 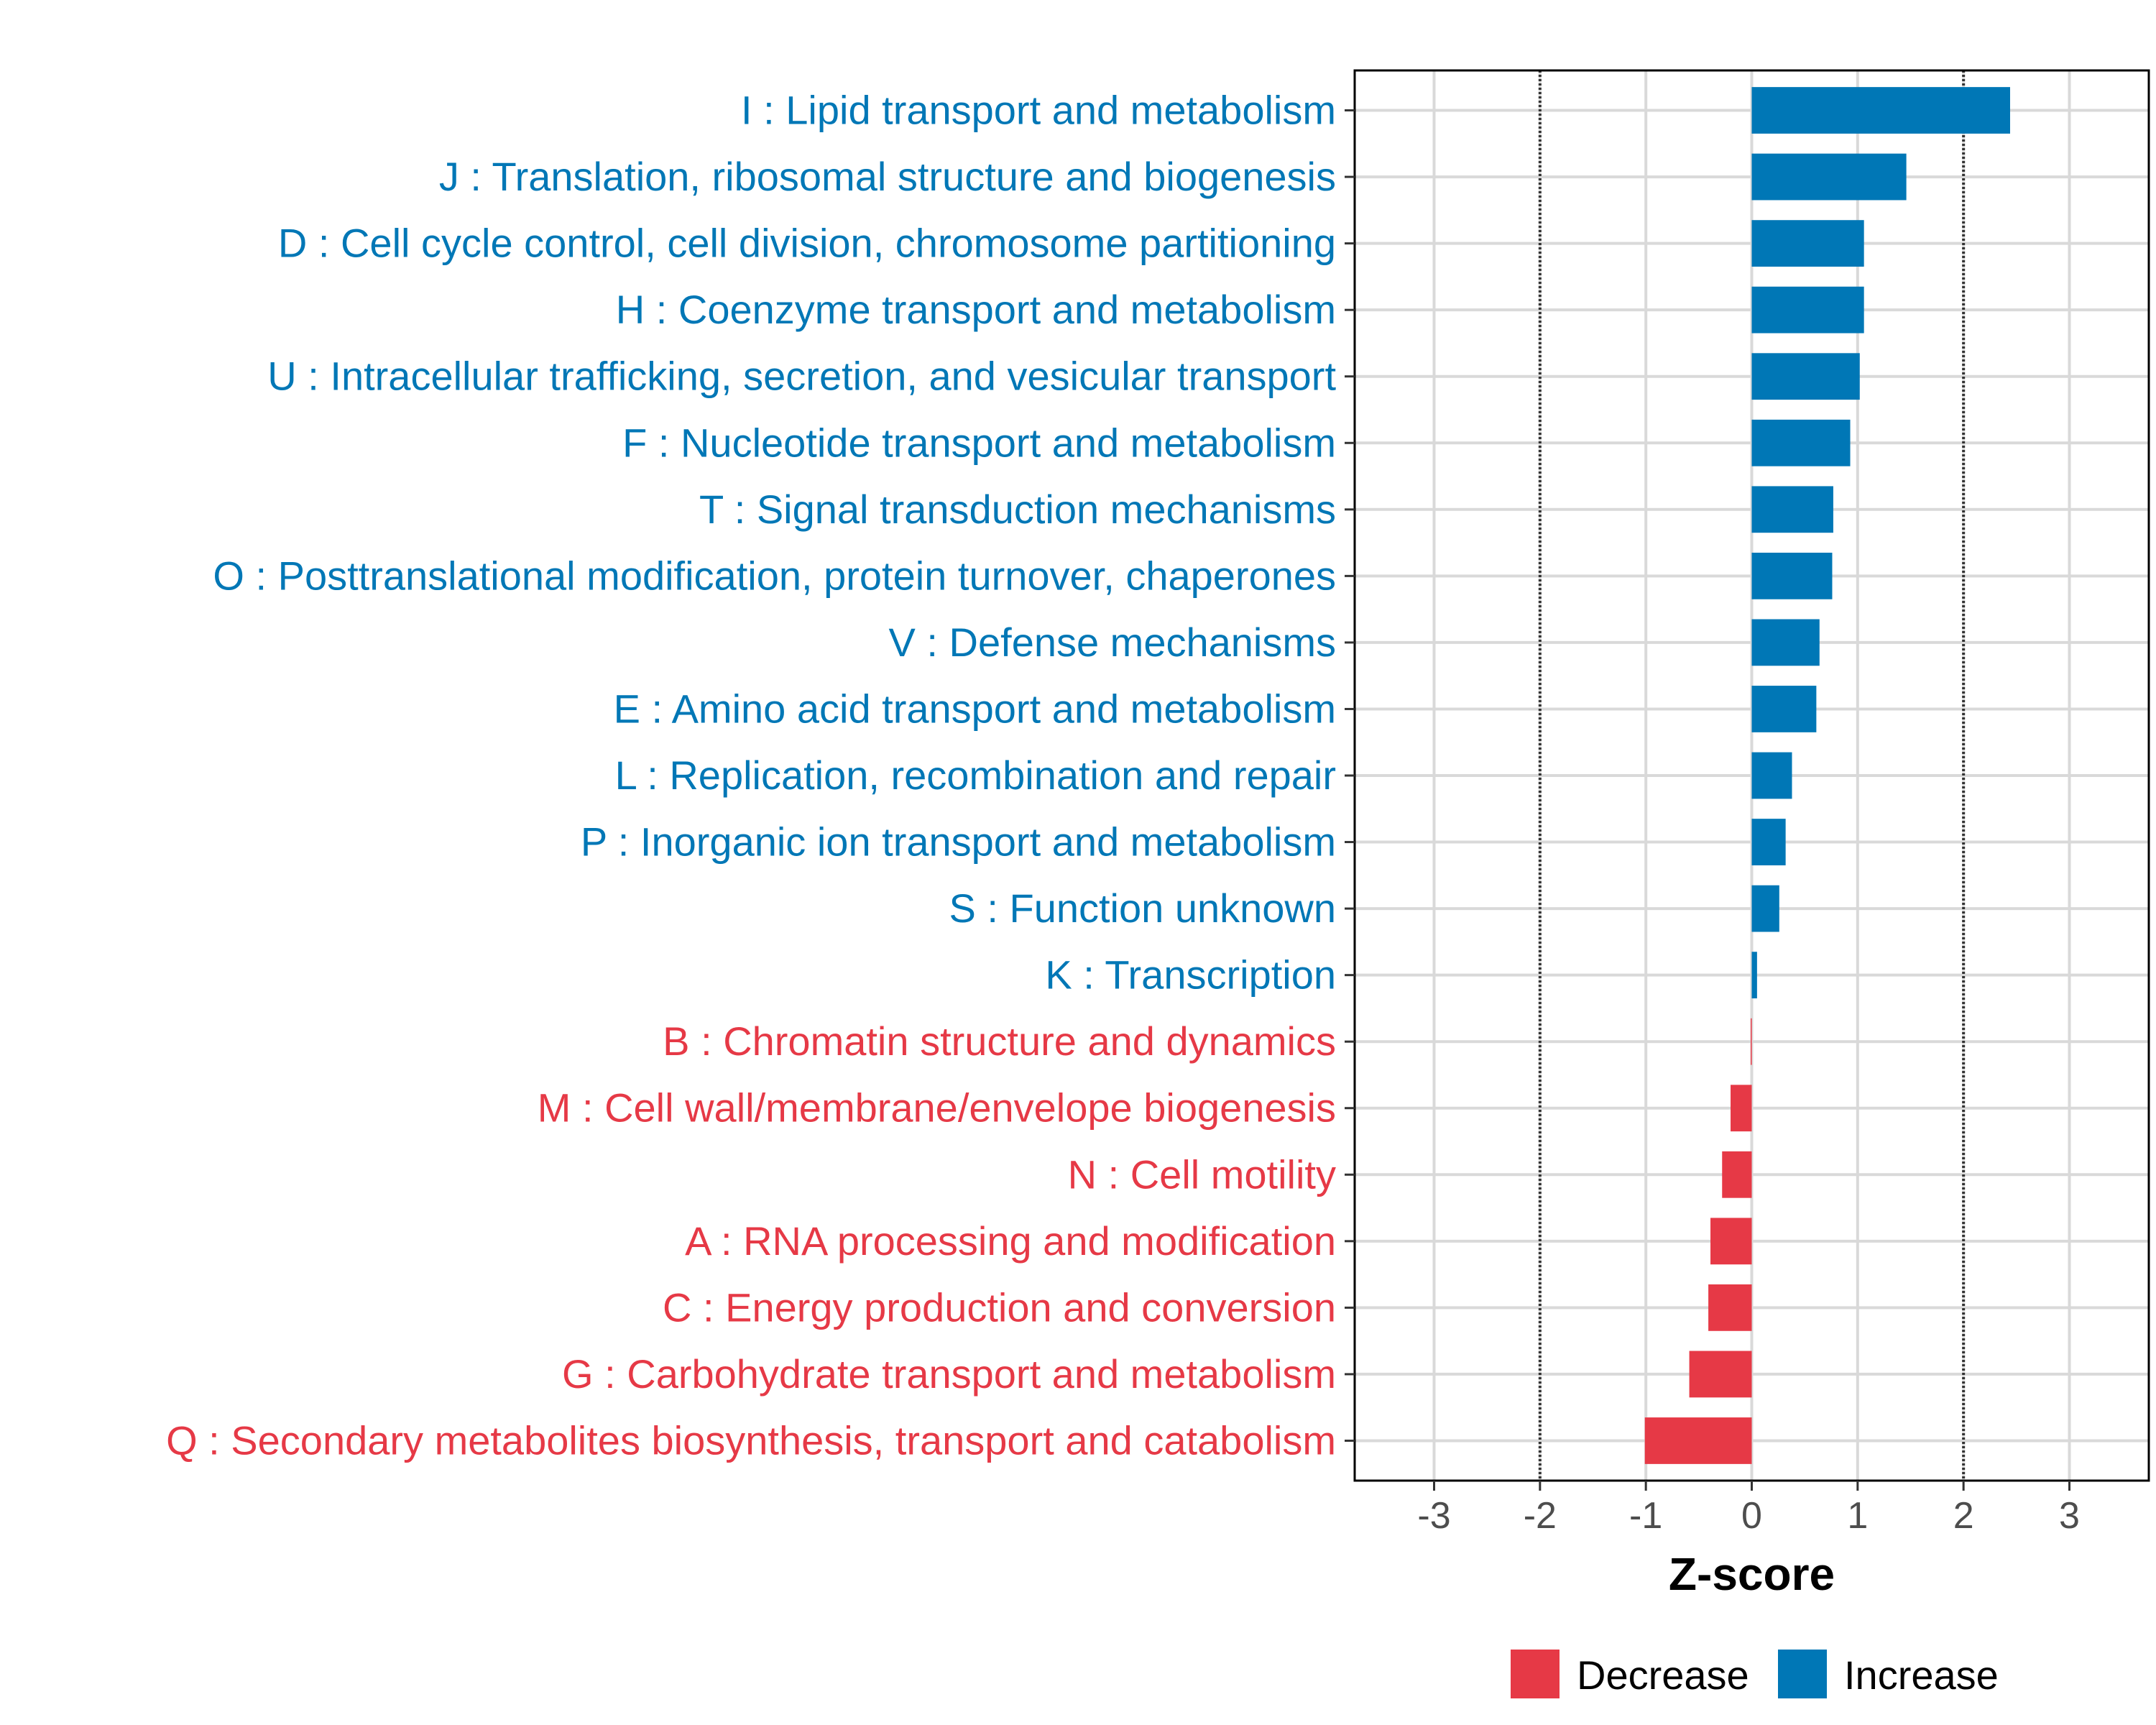 I want to click on x-tick-label: -3, so click(x=1433, y=1516).